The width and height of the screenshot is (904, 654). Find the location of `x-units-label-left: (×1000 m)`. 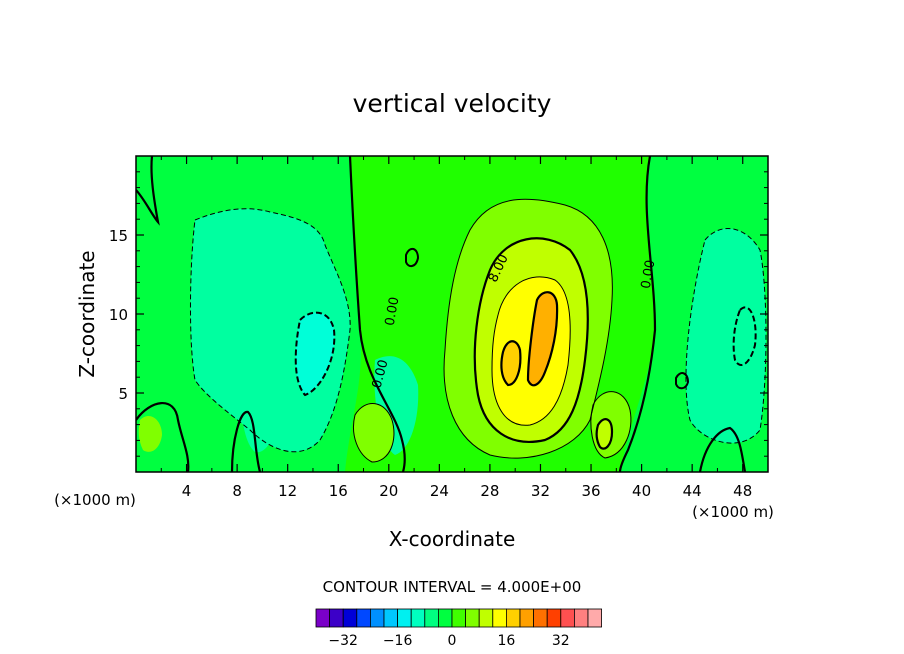

x-units-label-left: (×1000 m) is located at coordinates (95, 500).